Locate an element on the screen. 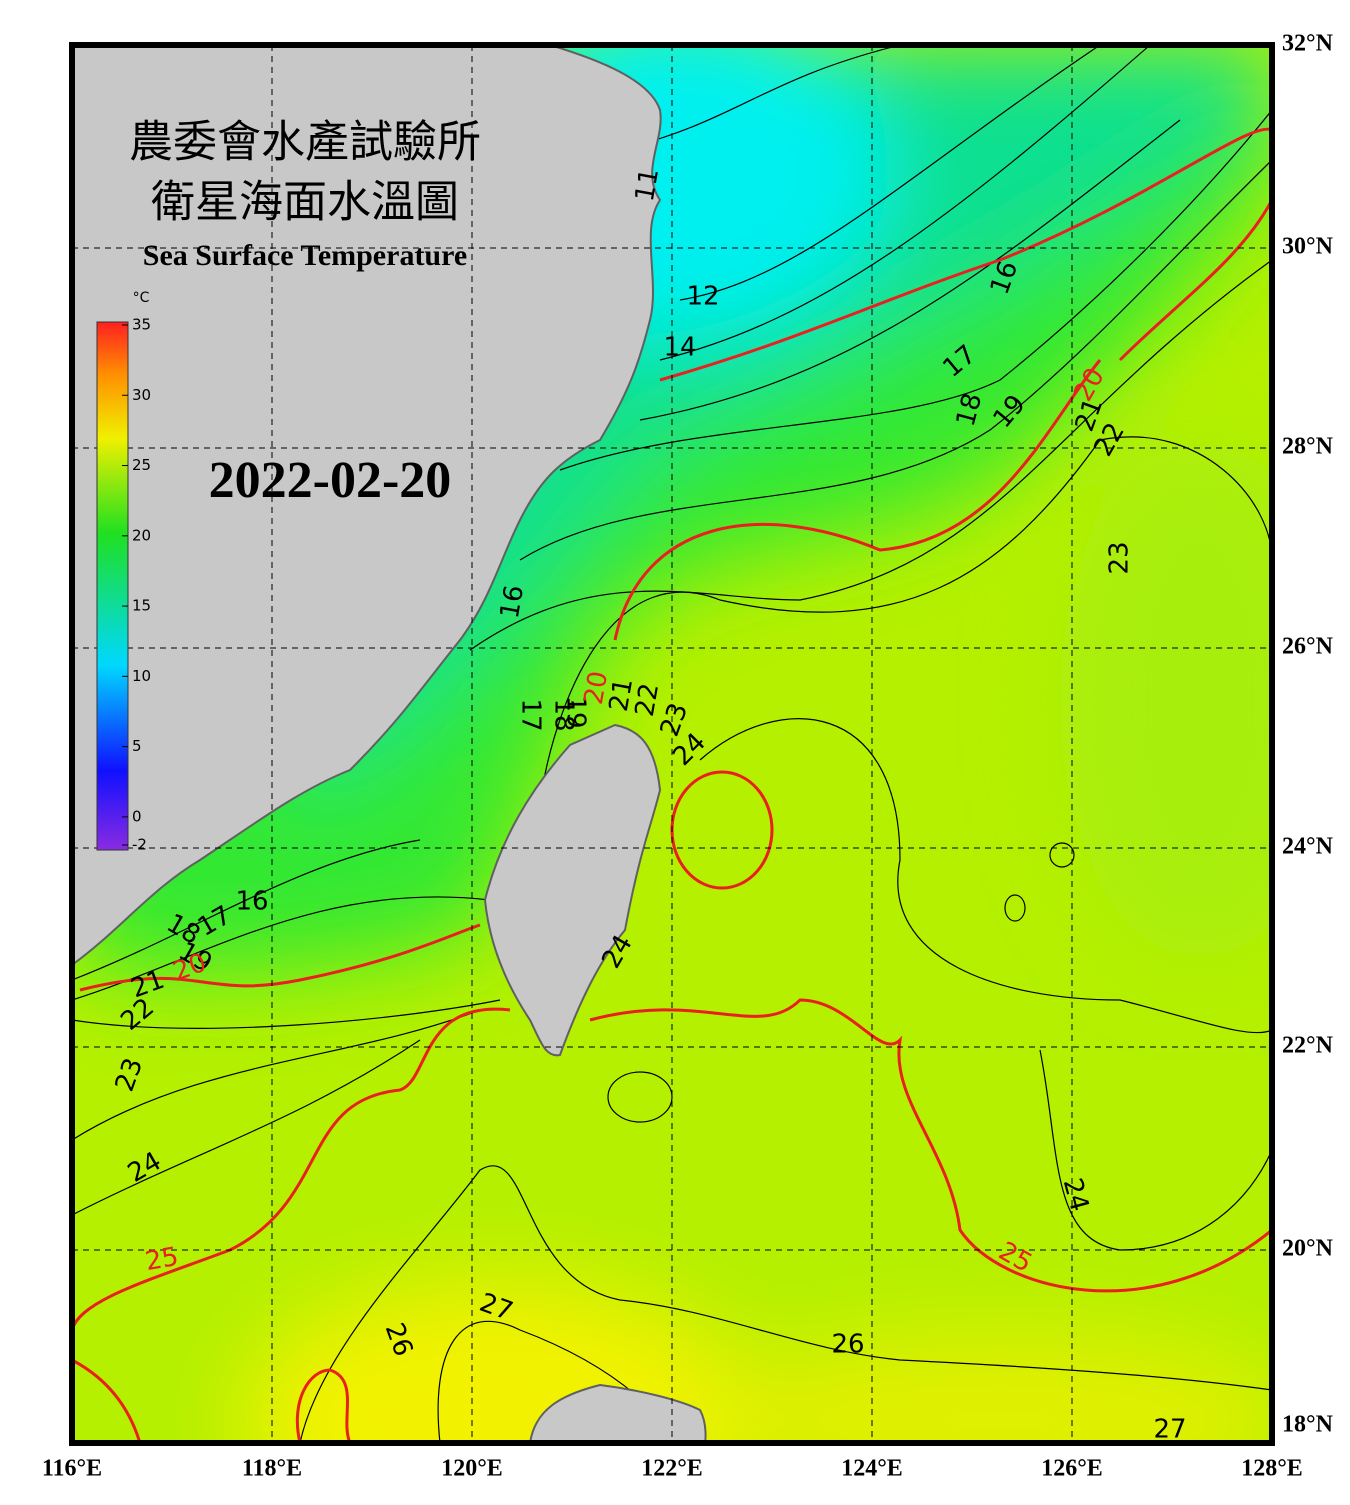  lat-label: 26°N is located at coordinates (1308, 647).